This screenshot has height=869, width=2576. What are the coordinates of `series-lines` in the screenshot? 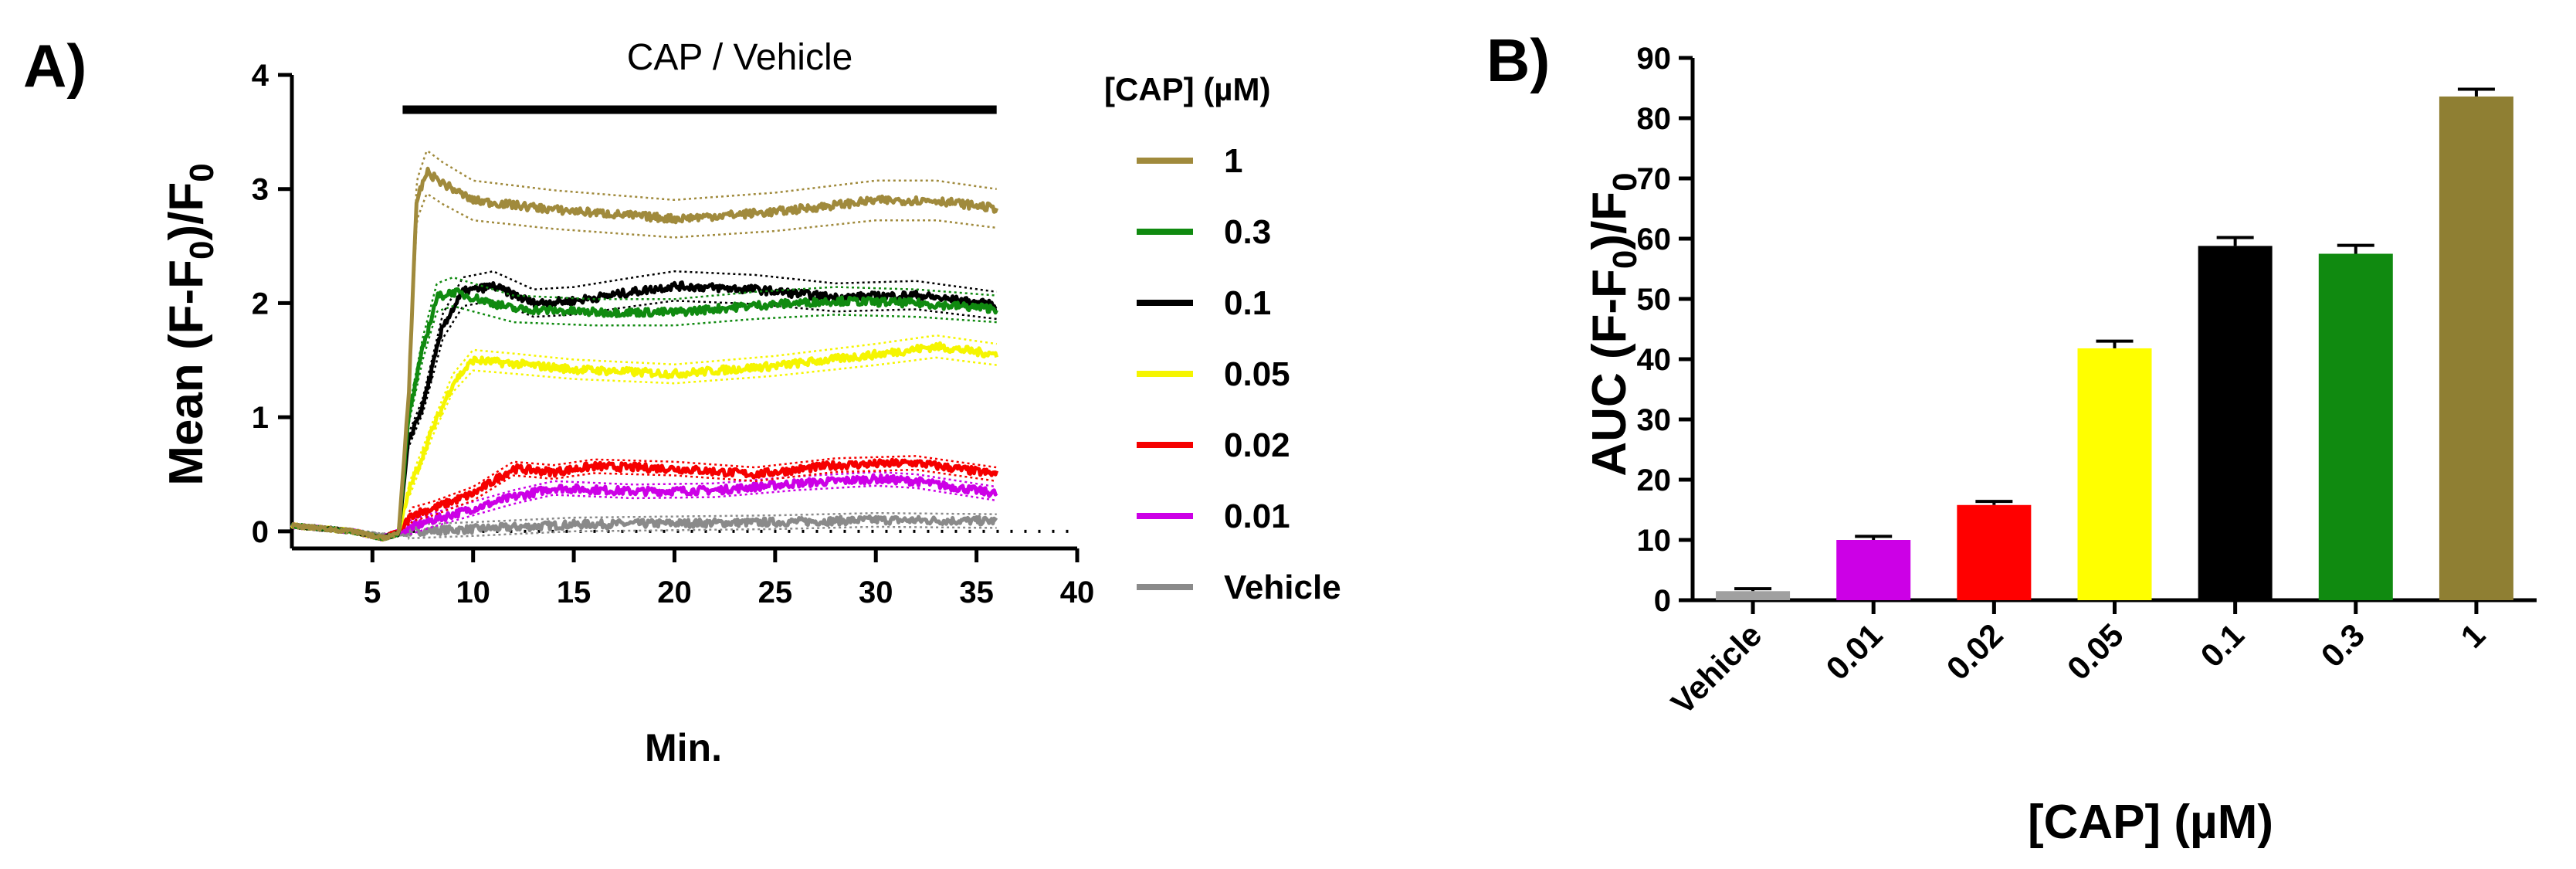 It's located at (644, 346).